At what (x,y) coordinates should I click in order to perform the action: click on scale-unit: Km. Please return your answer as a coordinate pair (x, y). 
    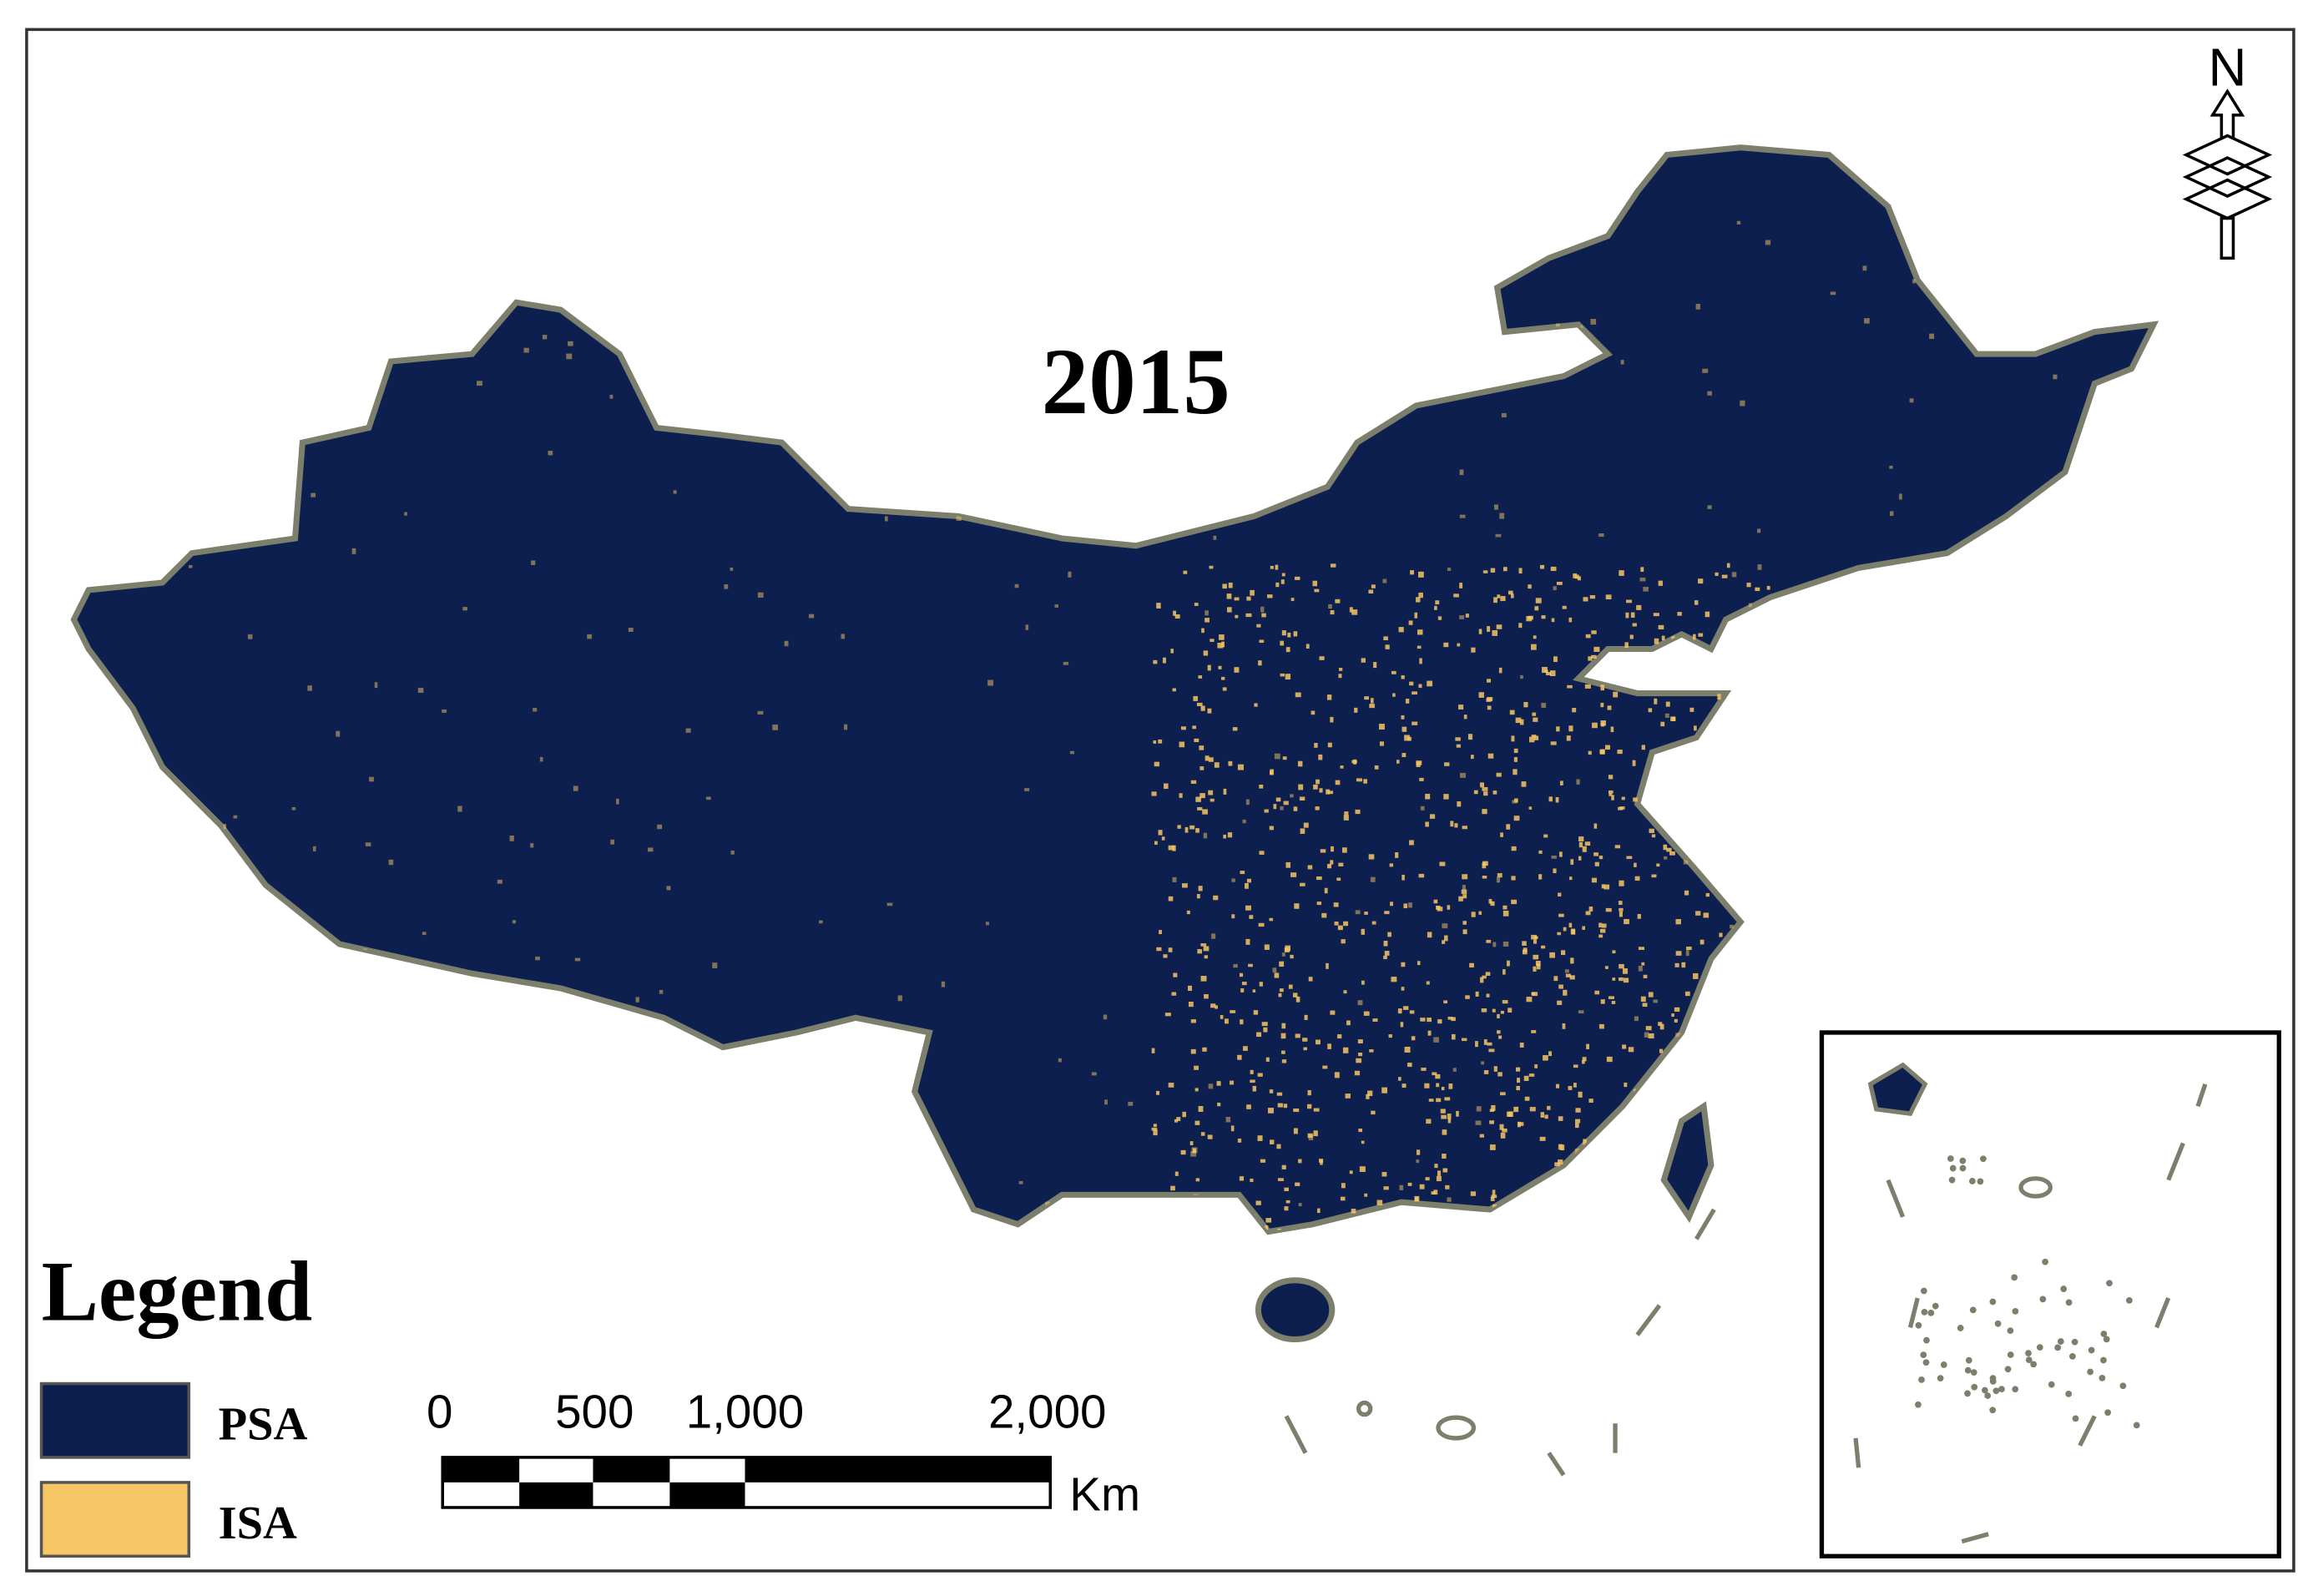
    Looking at the image, I should click on (1104, 1494).